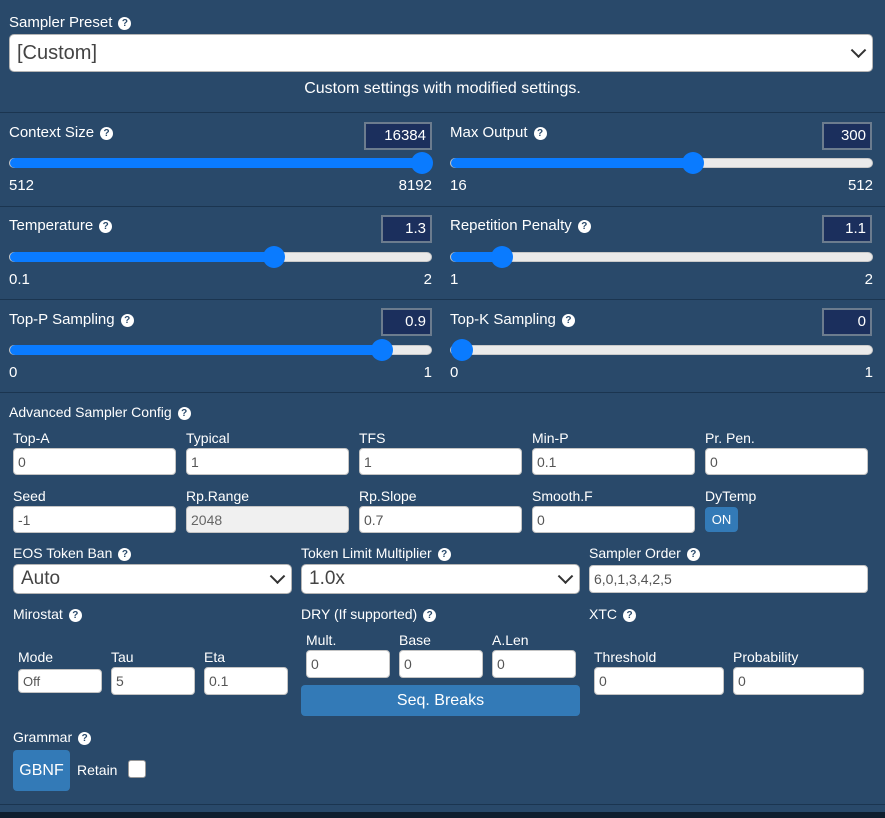  Describe the element at coordinates (398, 136) in the screenshot. I see `context-size-value-box: 16384` at that location.